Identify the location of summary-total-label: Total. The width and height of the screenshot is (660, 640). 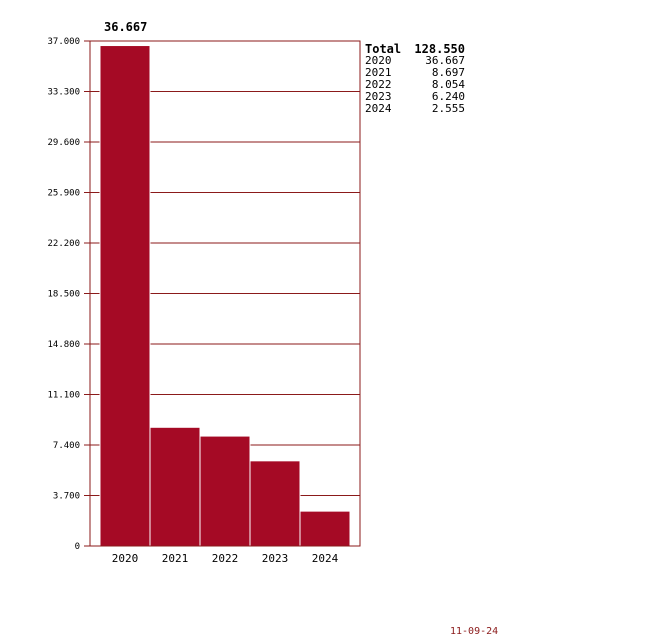
(383, 49).